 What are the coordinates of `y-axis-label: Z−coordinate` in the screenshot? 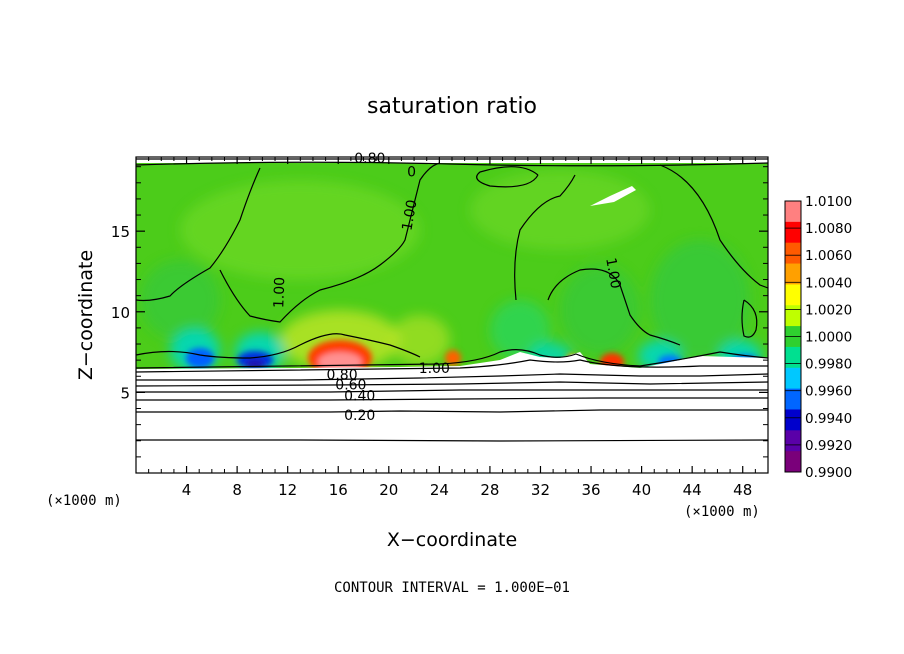 It's located at (86, 315).